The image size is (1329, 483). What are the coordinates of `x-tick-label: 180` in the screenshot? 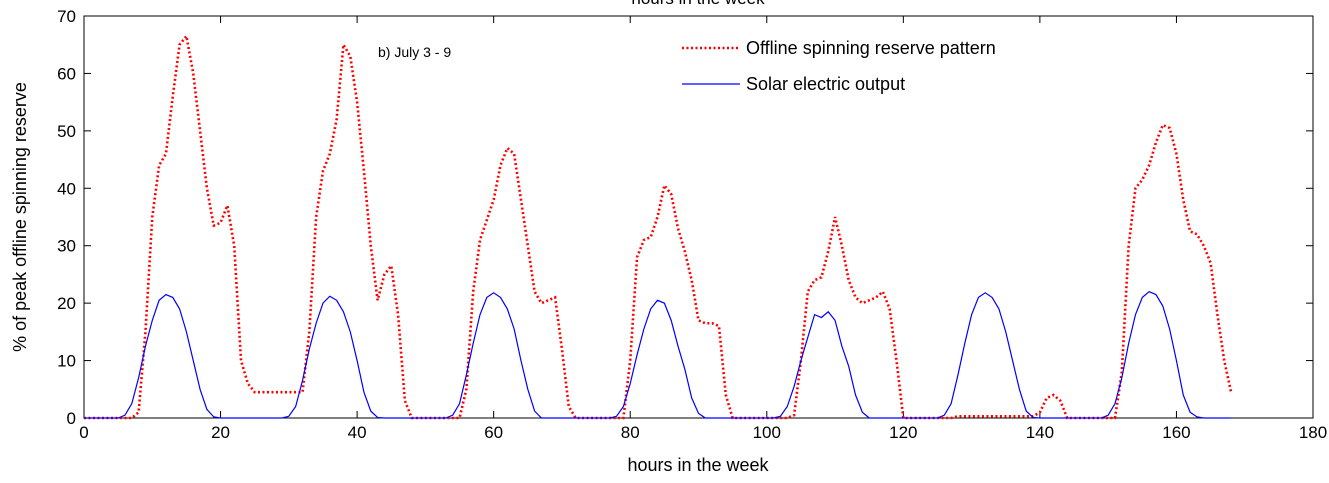 It's located at (1313, 432).